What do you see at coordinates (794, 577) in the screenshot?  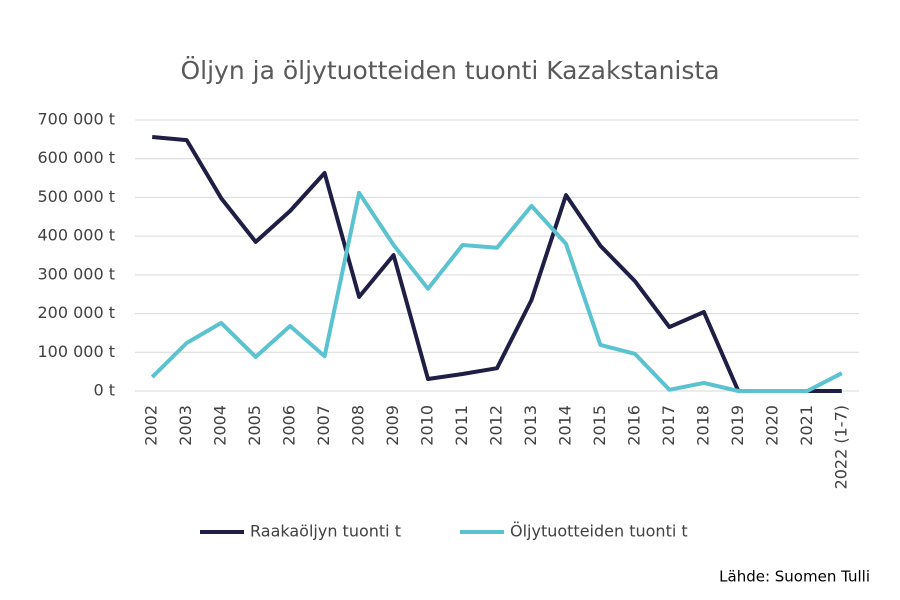 I see `source-note: Lähde: Suomen Tulli` at bounding box center [794, 577].